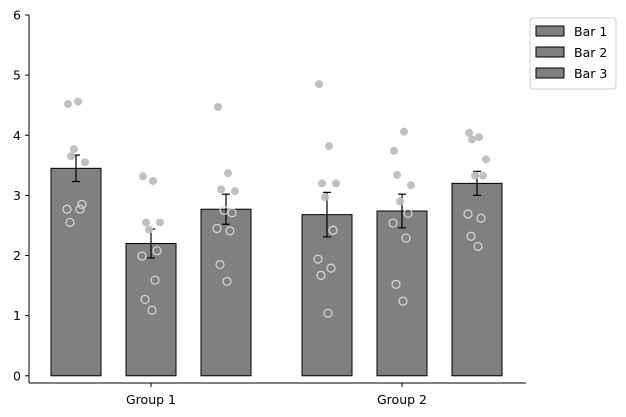 This screenshot has width=626, height=417. I want to click on legend: Bar 1 Bar 2 Bar 3, so click(573, 53).